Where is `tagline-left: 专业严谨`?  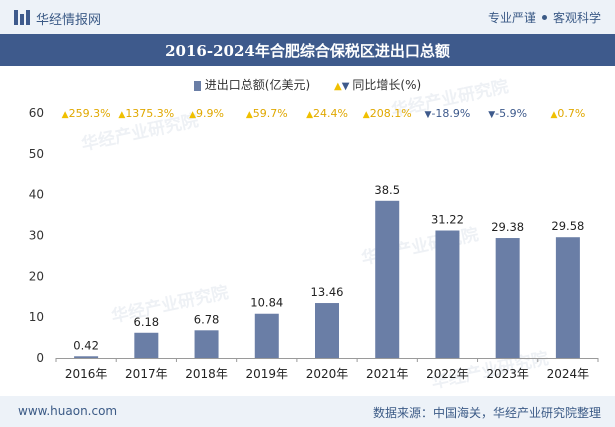
tagline-left: 专业严谨 is located at coordinates (511, 18).